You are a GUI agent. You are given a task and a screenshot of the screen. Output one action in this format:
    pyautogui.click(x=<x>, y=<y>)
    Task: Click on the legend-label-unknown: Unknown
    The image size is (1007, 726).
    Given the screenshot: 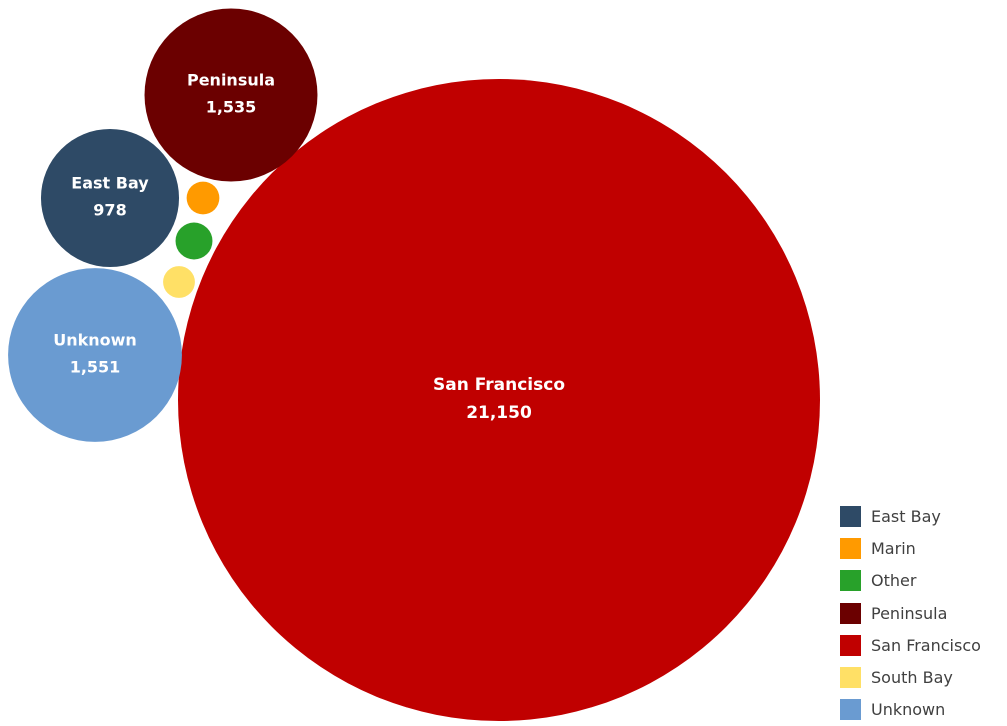 What is the action you would take?
    pyautogui.click(x=908, y=710)
    